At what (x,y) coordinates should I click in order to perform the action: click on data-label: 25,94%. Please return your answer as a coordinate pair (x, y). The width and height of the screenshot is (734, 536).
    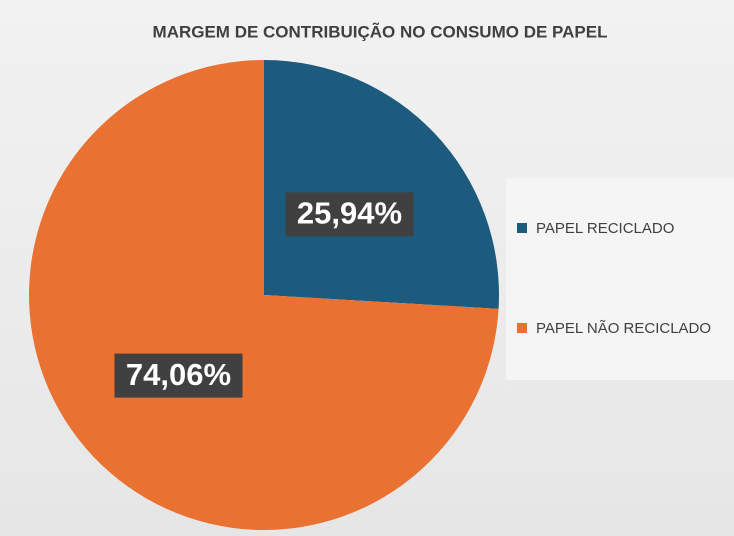
    Looking at the image, I should click on (349, 213).